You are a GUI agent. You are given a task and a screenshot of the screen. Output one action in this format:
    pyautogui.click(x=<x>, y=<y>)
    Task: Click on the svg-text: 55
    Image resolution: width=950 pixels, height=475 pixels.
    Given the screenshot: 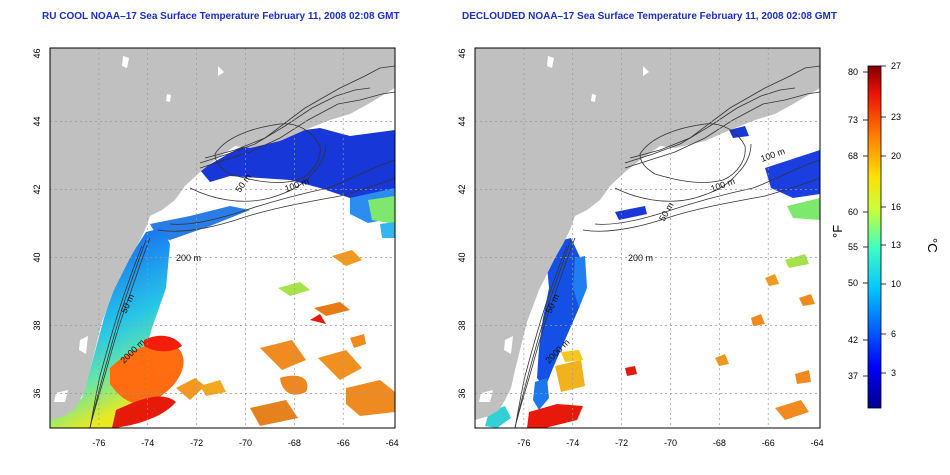 What is the action you would take?
    pyautogui.click(x=853, y=247)
    